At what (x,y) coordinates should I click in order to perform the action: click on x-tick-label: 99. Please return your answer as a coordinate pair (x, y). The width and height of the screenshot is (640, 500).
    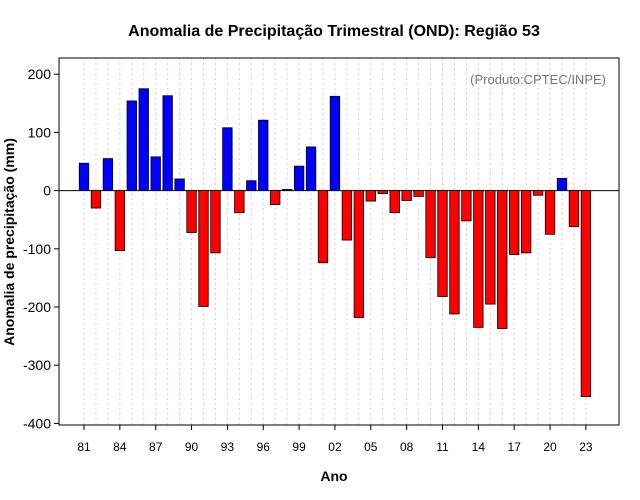
    Looking at the image, I should click on (299, 447).